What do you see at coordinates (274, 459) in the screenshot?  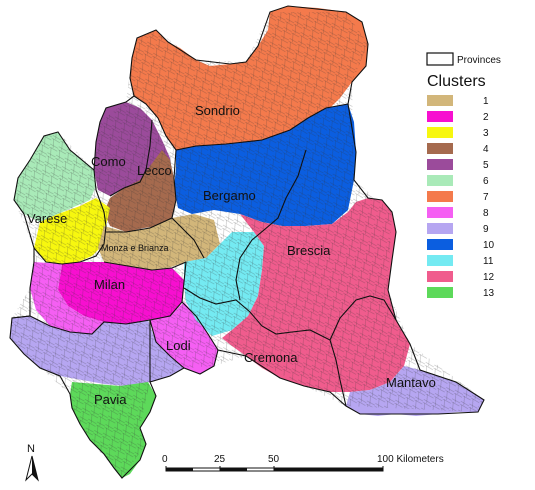 I see `scale-tick-50: 50` at bounding box center [274, 459].